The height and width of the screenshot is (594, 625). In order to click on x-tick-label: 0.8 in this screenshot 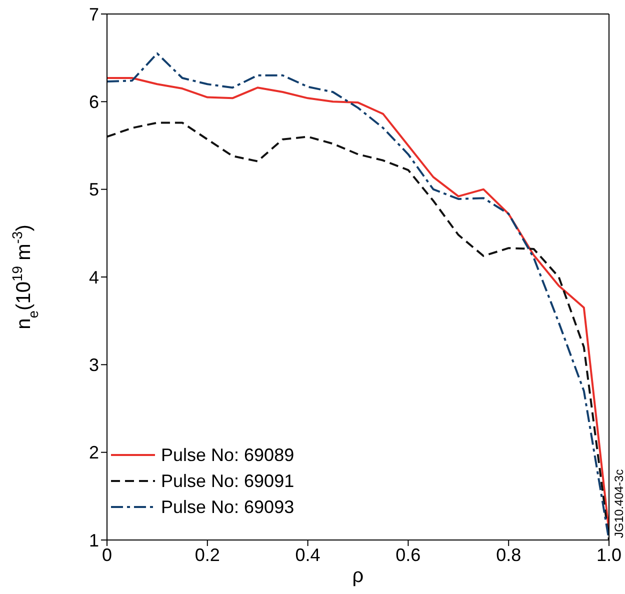, I will do `click(509, 554)`.